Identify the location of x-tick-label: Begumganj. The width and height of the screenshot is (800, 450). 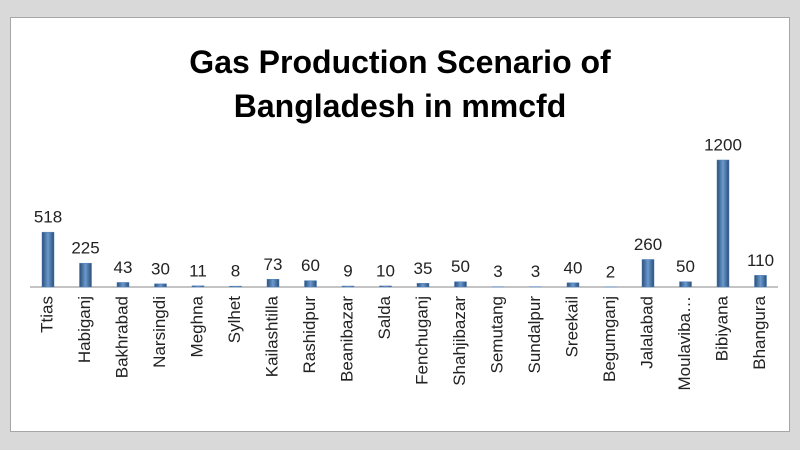
(609, 339).